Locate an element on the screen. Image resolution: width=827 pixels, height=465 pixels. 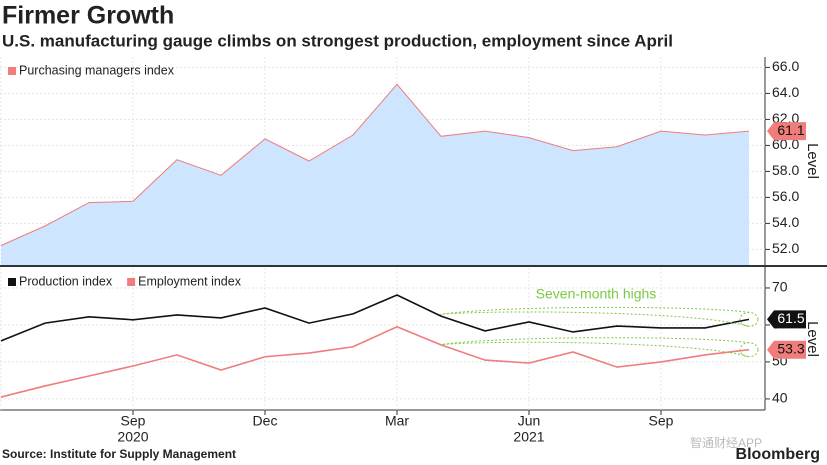
brand: Bloomberg is located at coordinates (778, 454).